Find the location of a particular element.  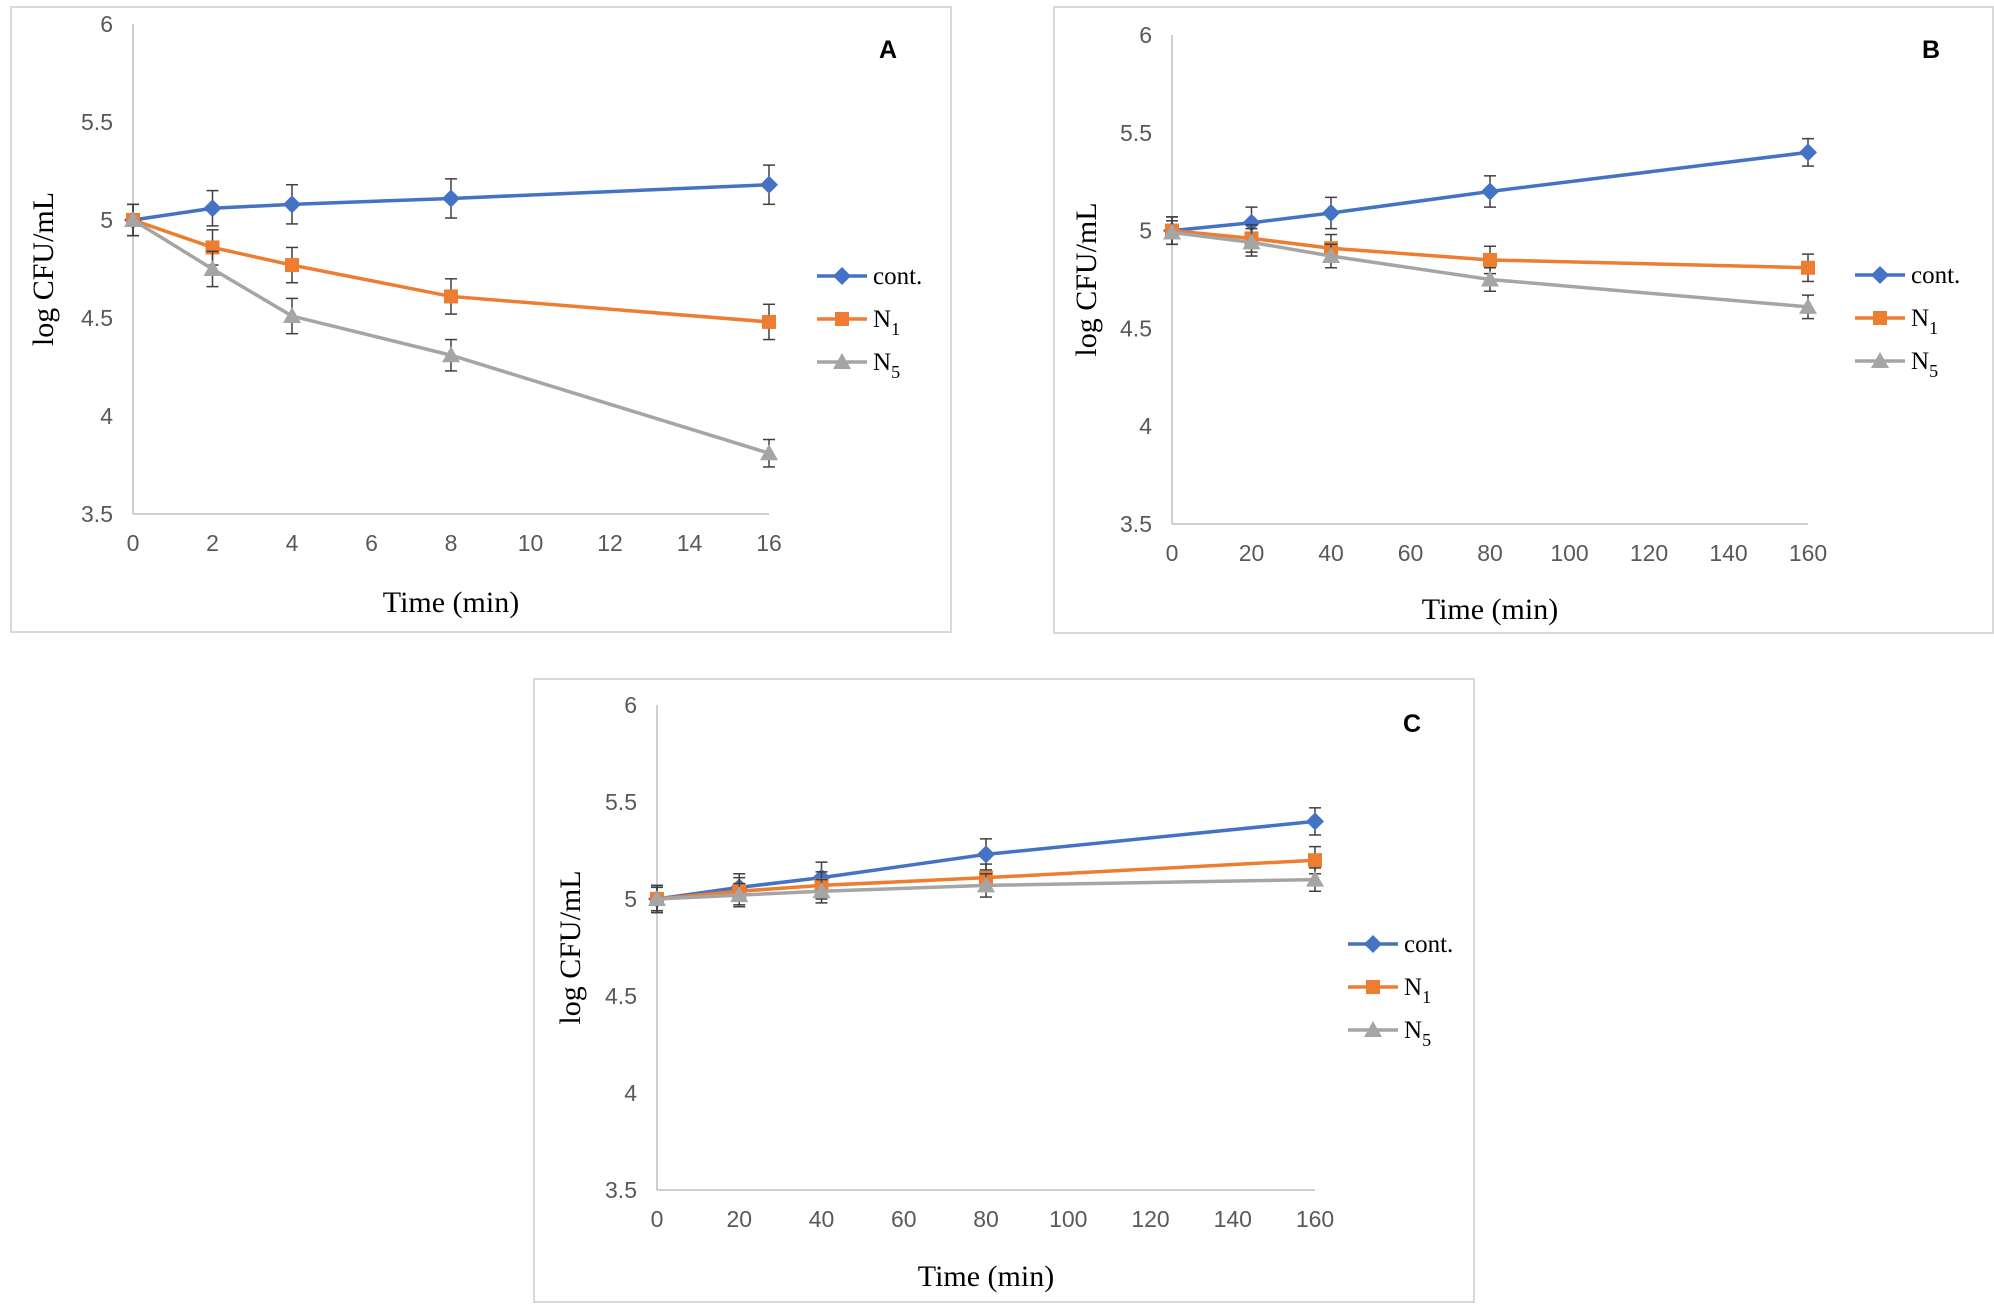

chart-a-x-tick: 2 is located at coordinates (212, 543).